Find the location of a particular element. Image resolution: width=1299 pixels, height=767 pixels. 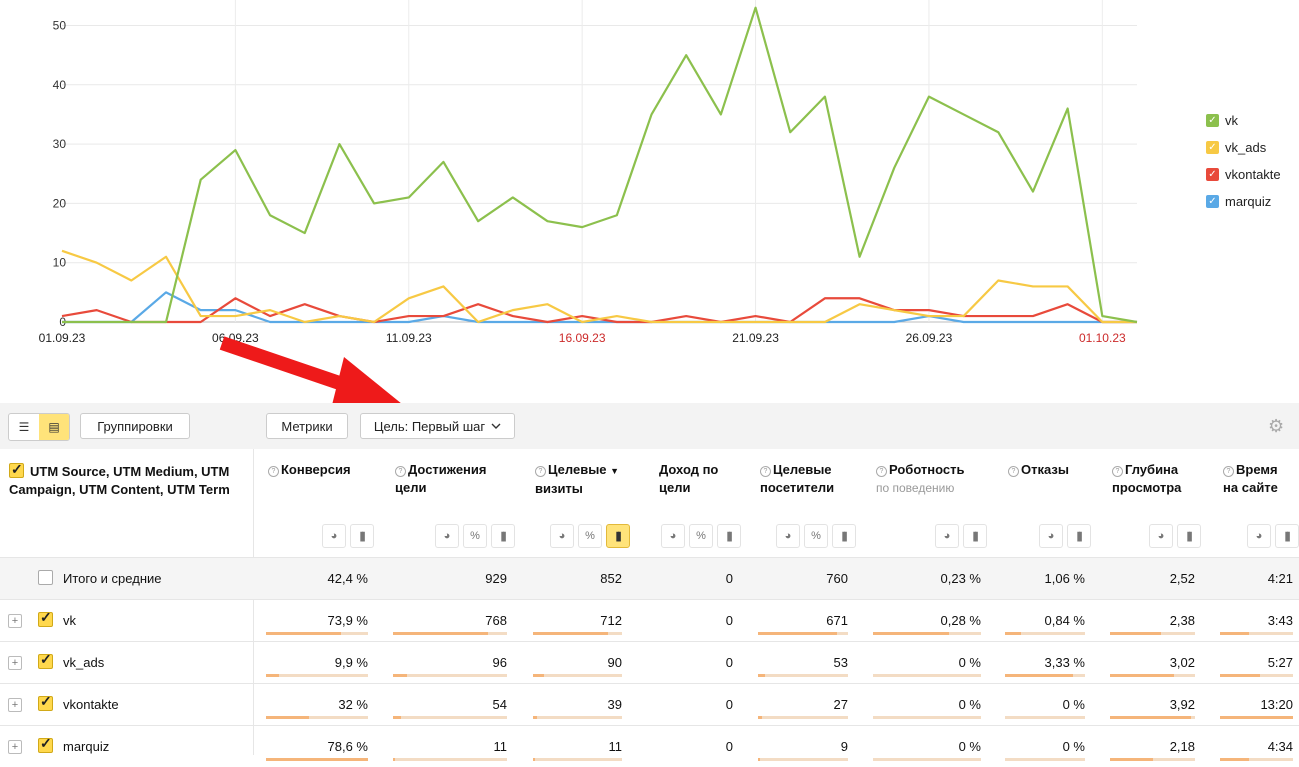

column-header: ? Целевые ▼ визиты is located at coordinates (577, 479).